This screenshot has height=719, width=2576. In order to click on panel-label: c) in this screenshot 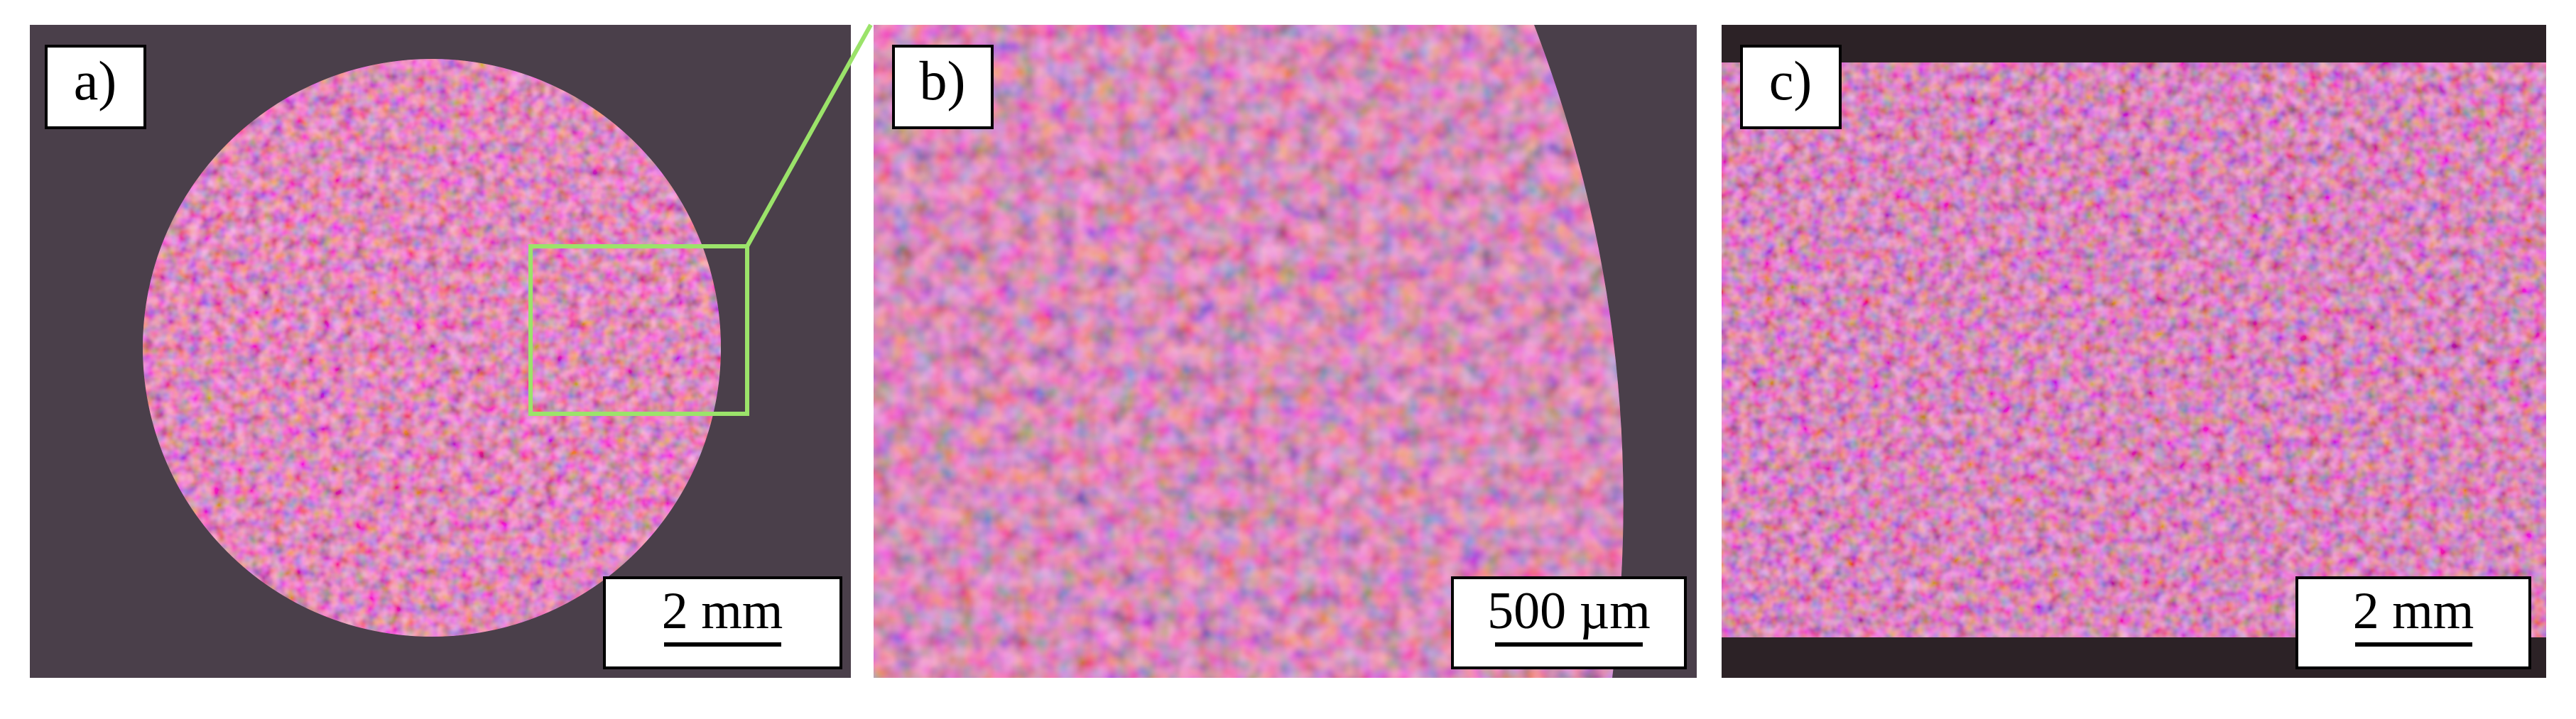, I will do `click(1791, 80)`.